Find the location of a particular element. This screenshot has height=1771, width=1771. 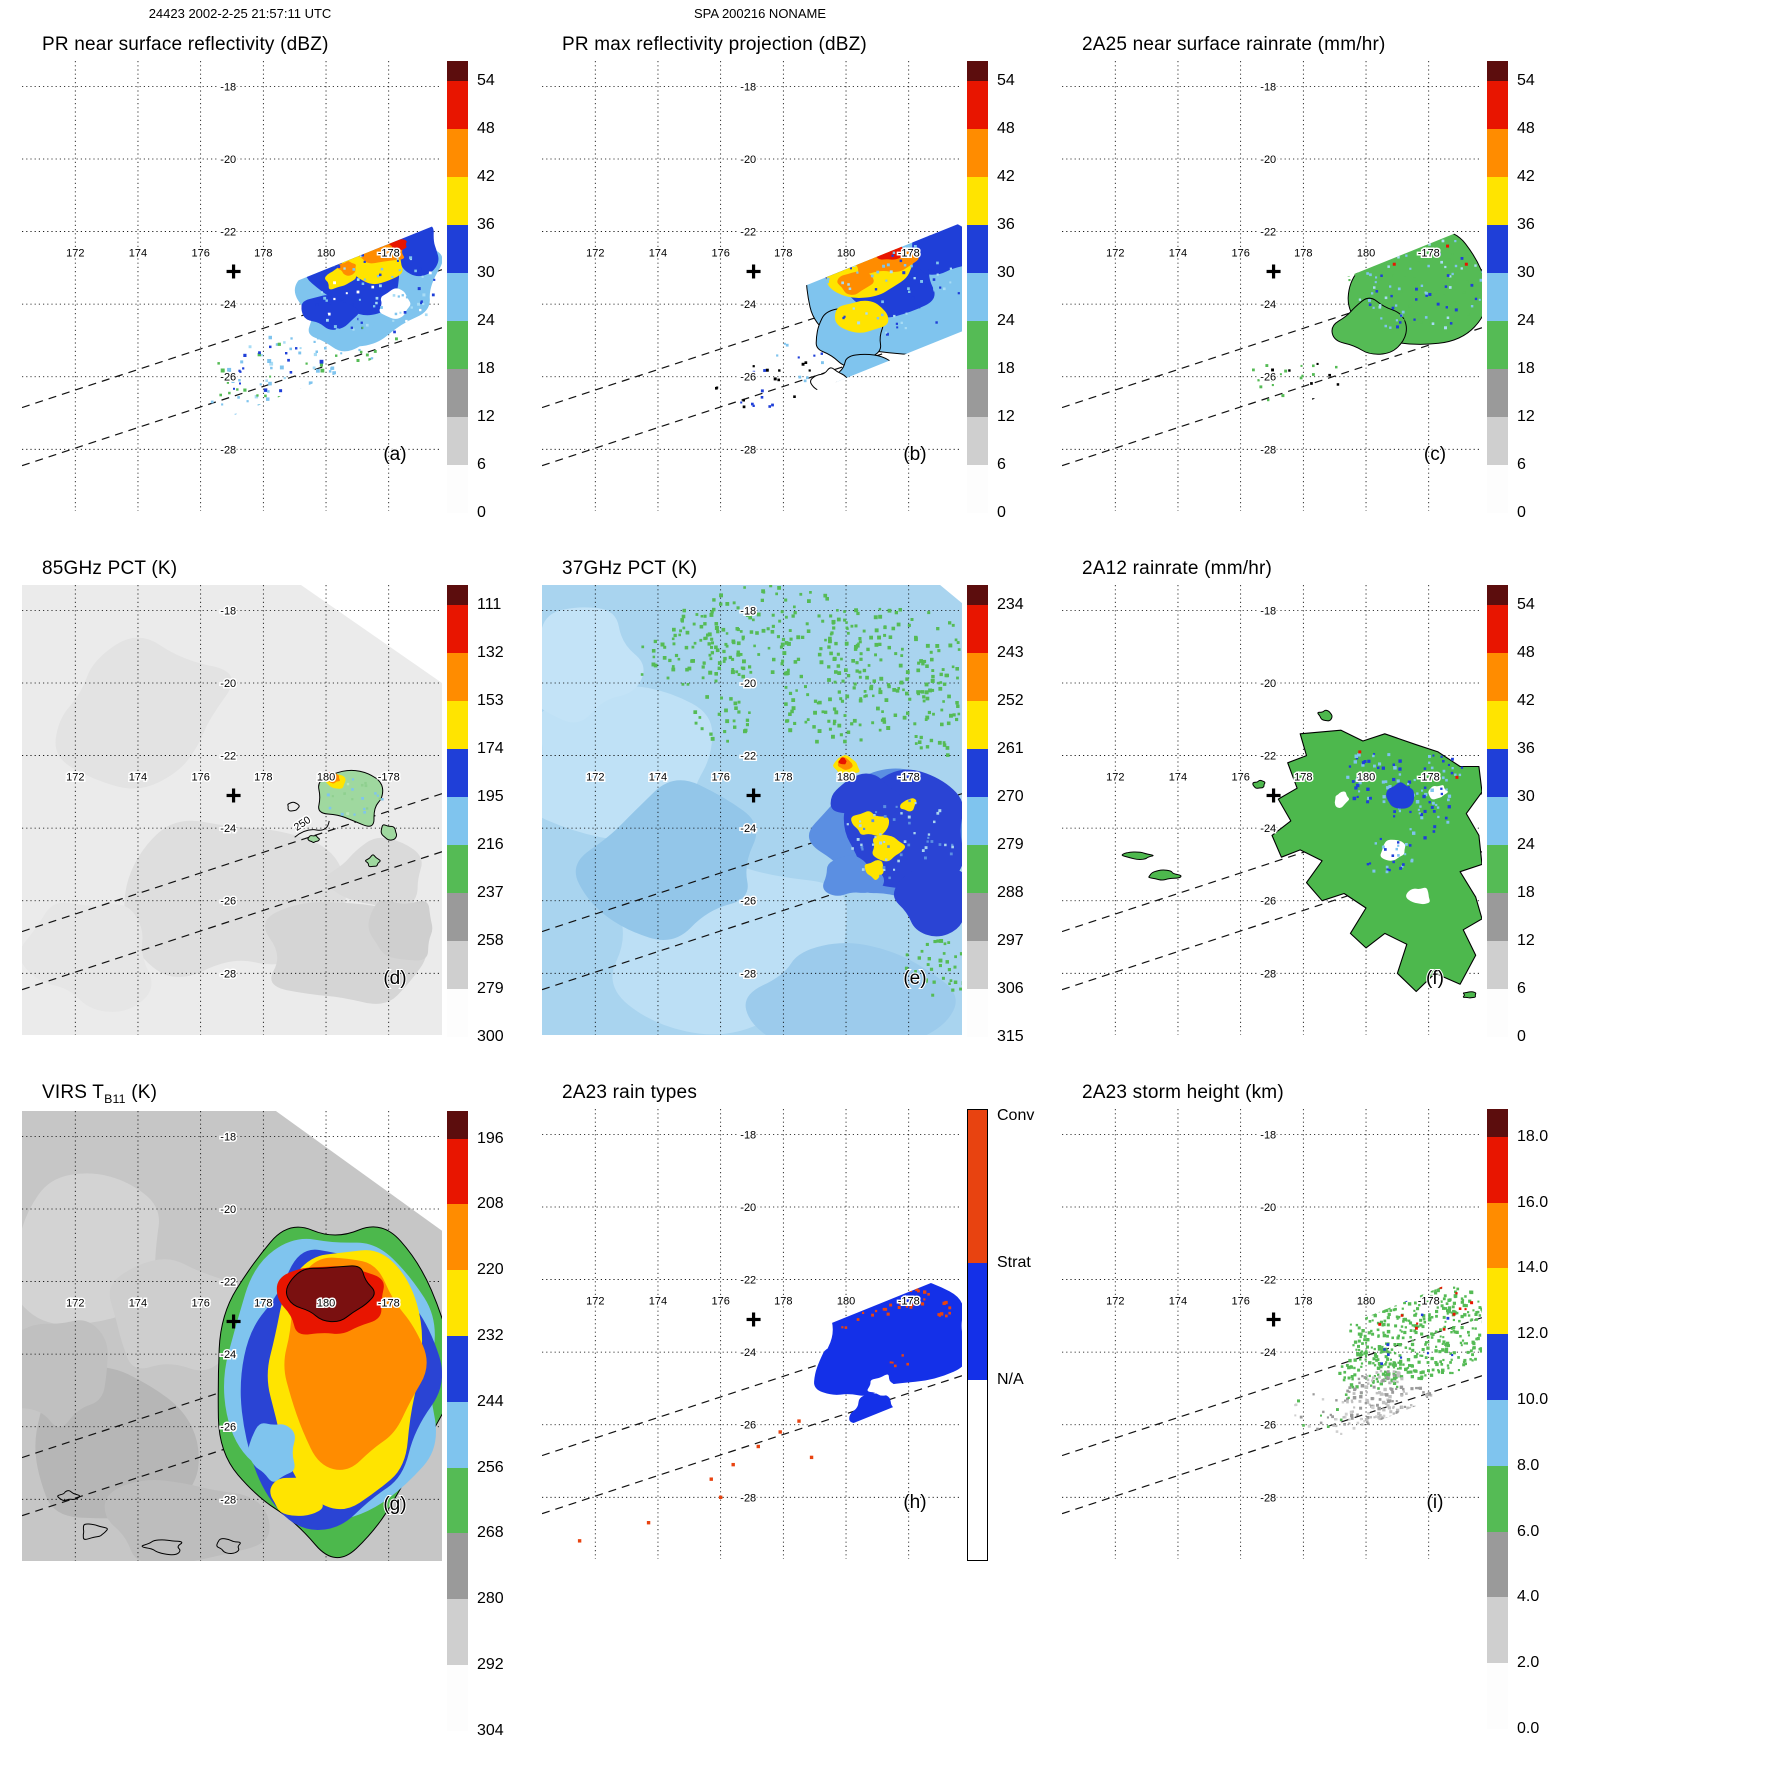

panel-title: 2A23 rain types is located at coordinates (630, 1092).